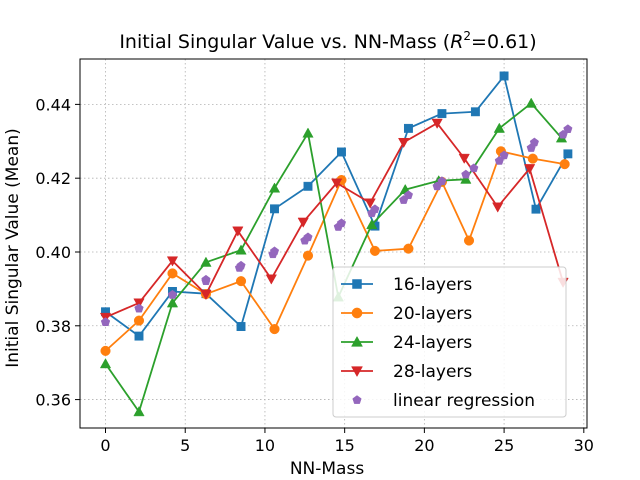 This screenshot has width=640, height=480. I want to click on x-tick-label: 20, so click(424, 445).